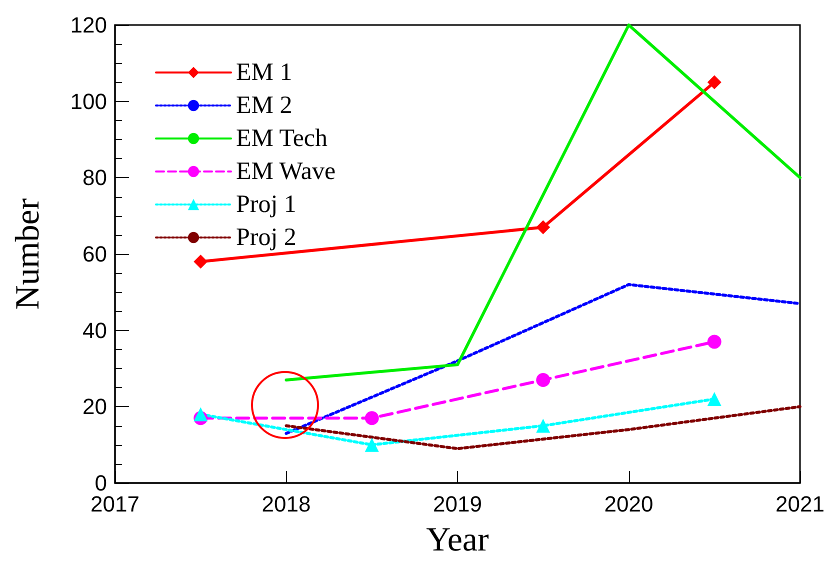  I want to click on x-axis-title: Year, so click(458, 540).